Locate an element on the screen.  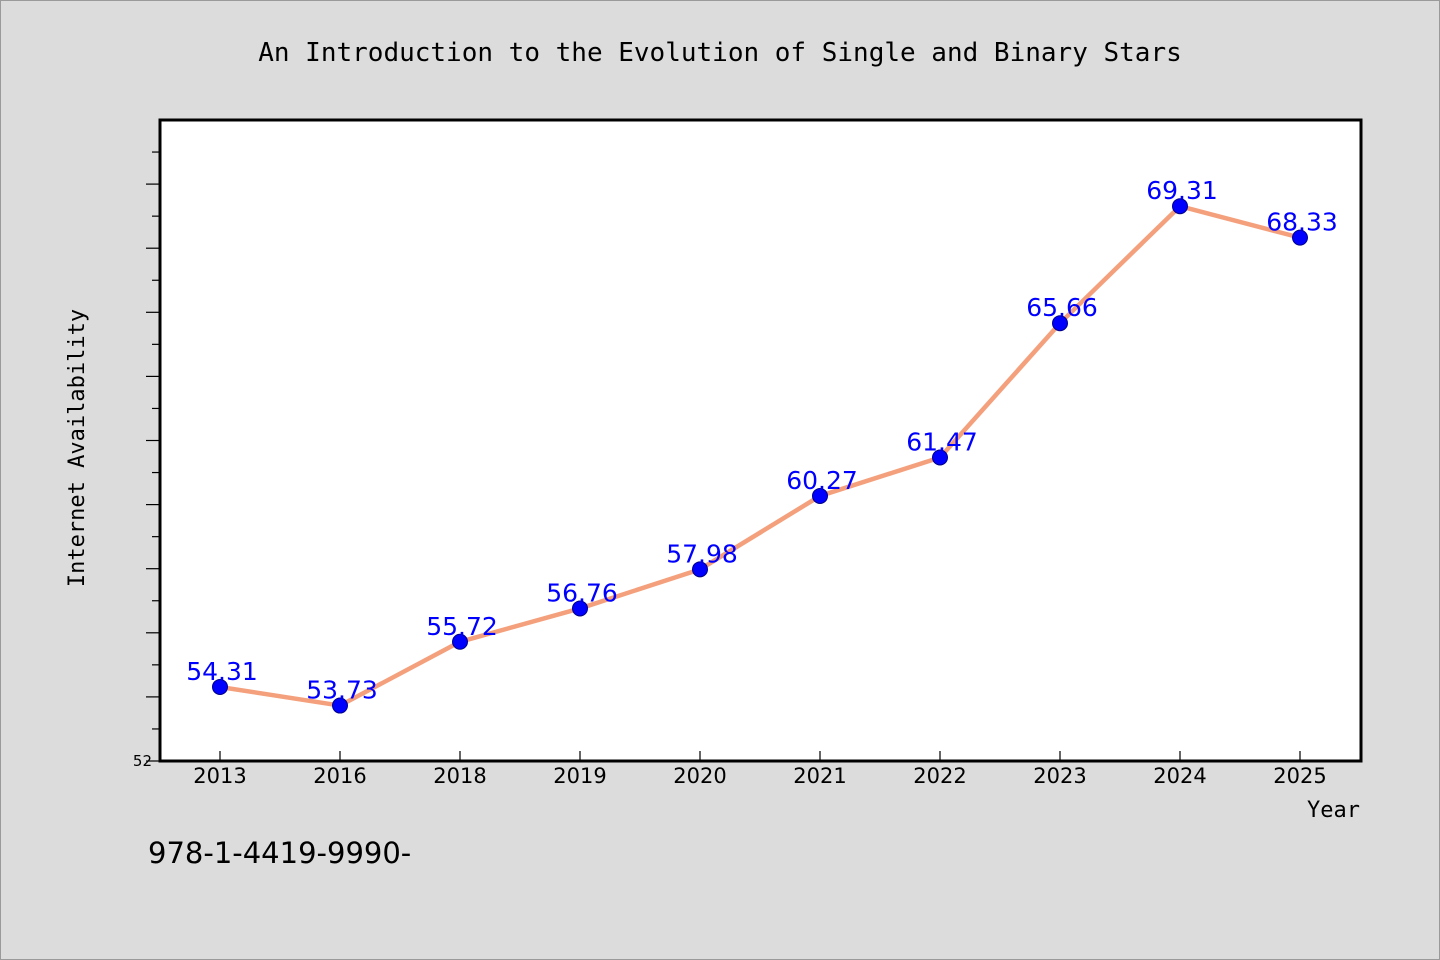
x-tick-label: 2018 is located at coordinates (459, 776).